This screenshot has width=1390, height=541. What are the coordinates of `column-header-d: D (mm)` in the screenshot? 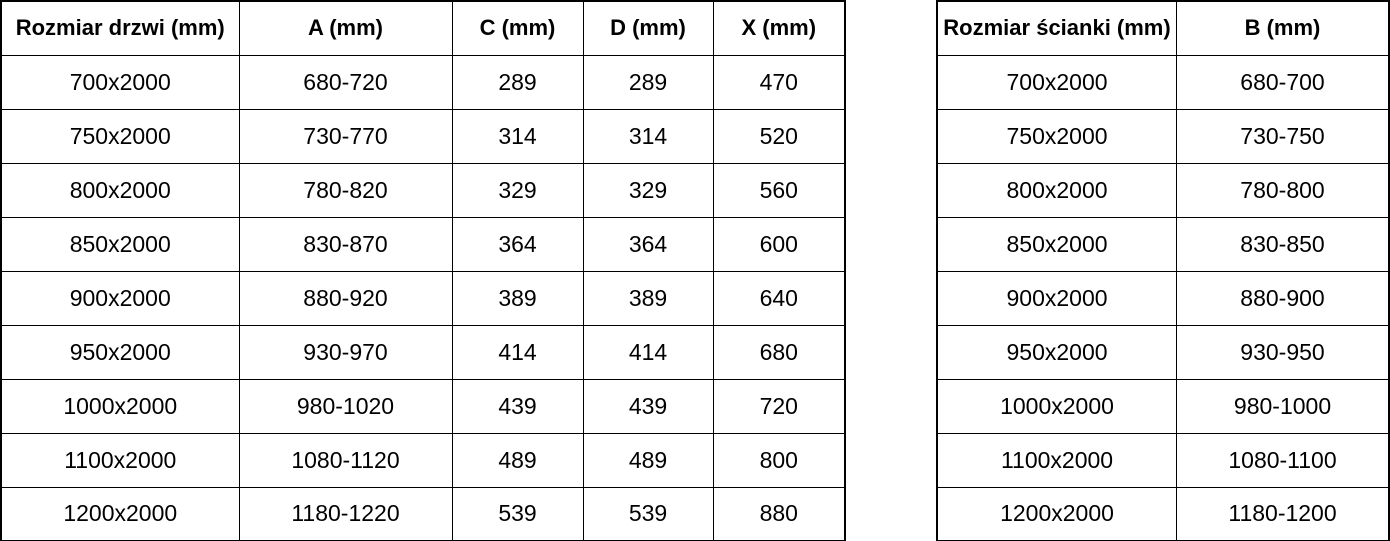 It's located at (648, 28).